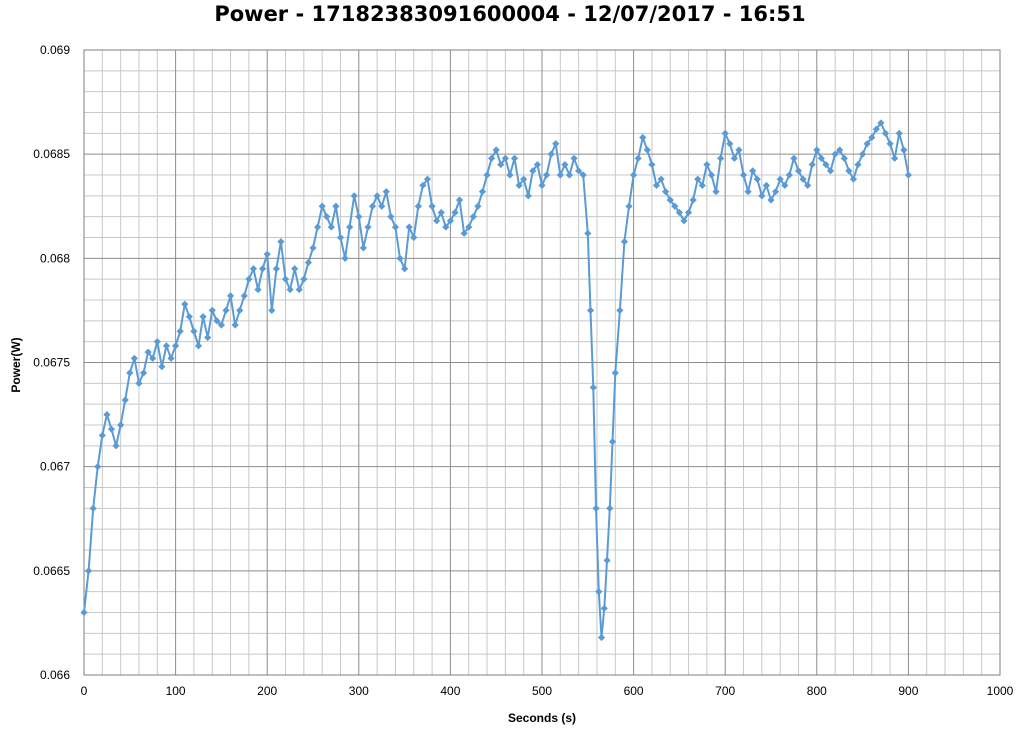  Describe the element at coordinates (817, 691) in the screenshot. I see `x-tick-label: 800` at that location.